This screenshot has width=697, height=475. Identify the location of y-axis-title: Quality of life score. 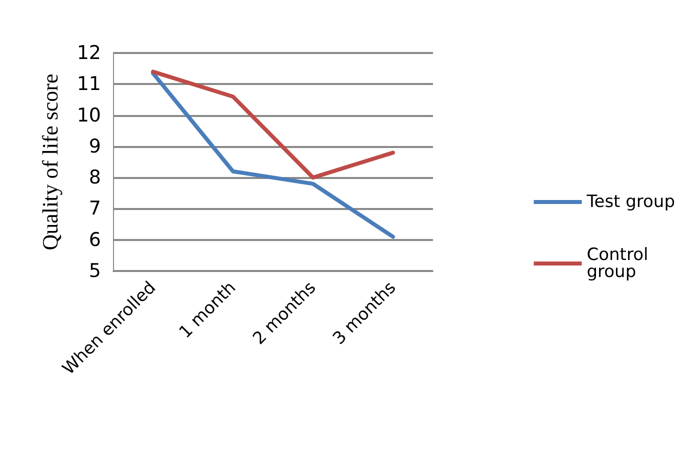
(50, 162).